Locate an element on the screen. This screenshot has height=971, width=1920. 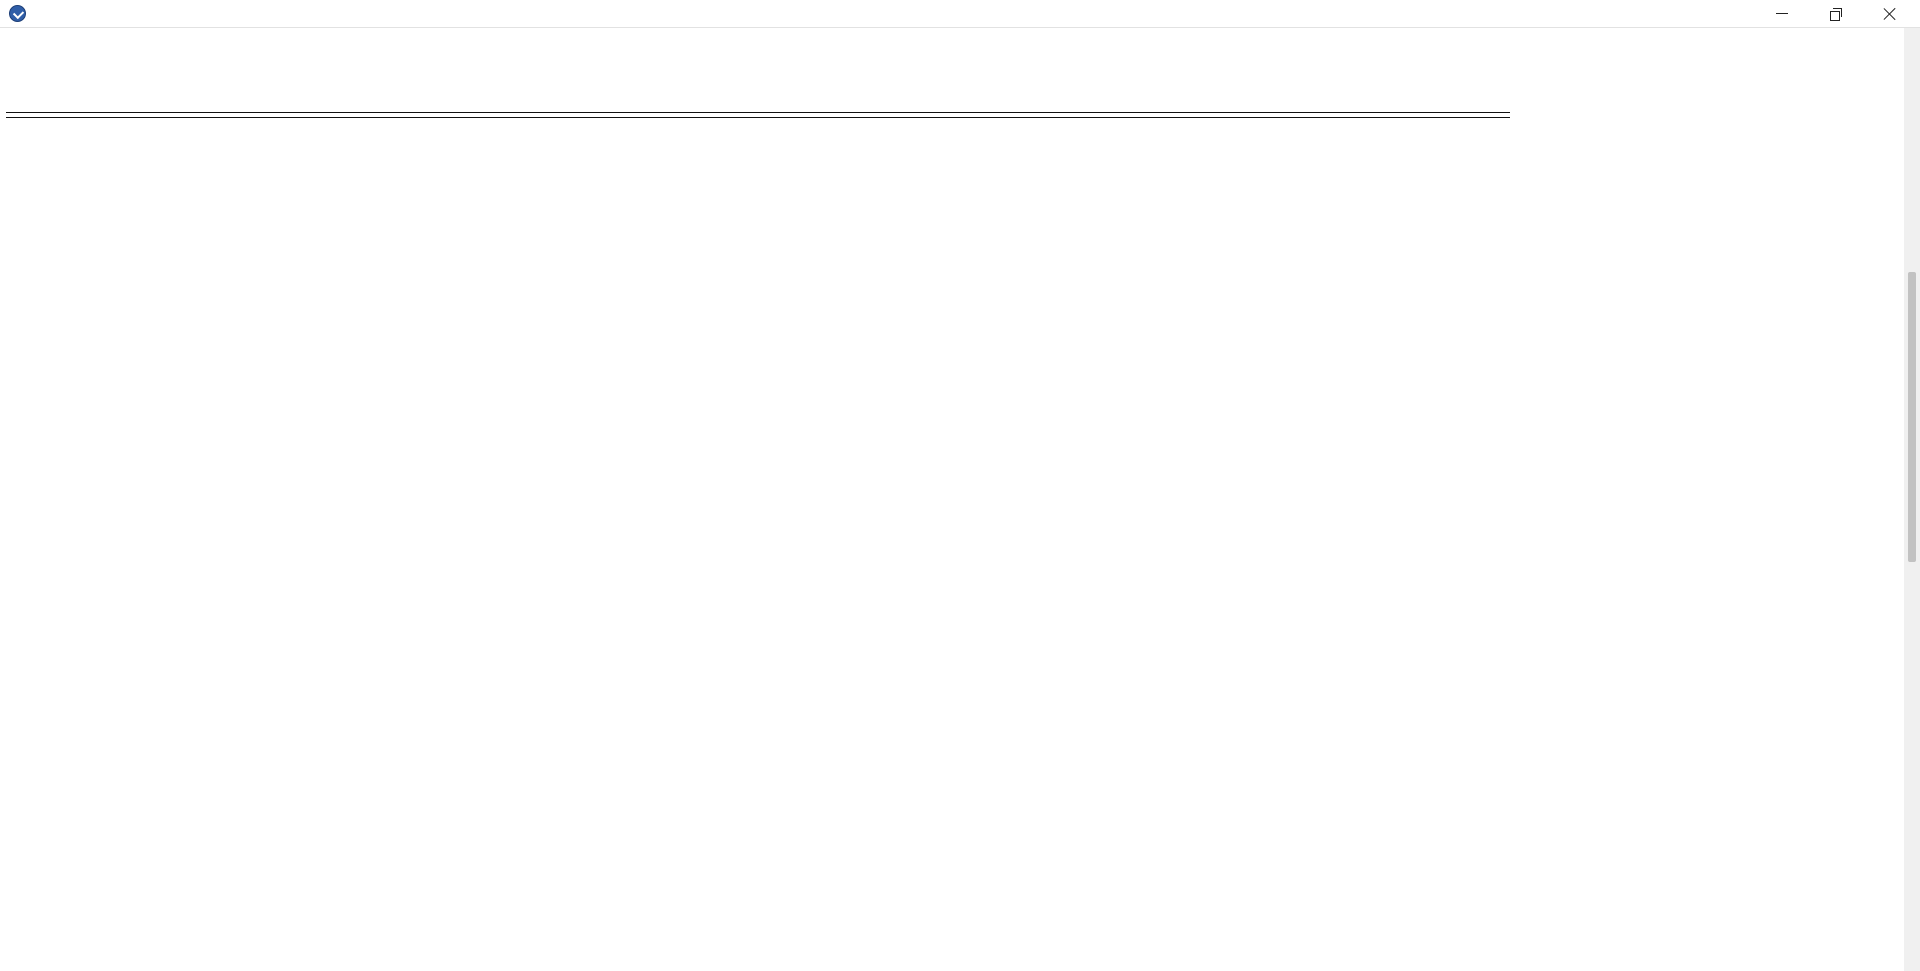
restore-button is located at coordinates (1836, 13).